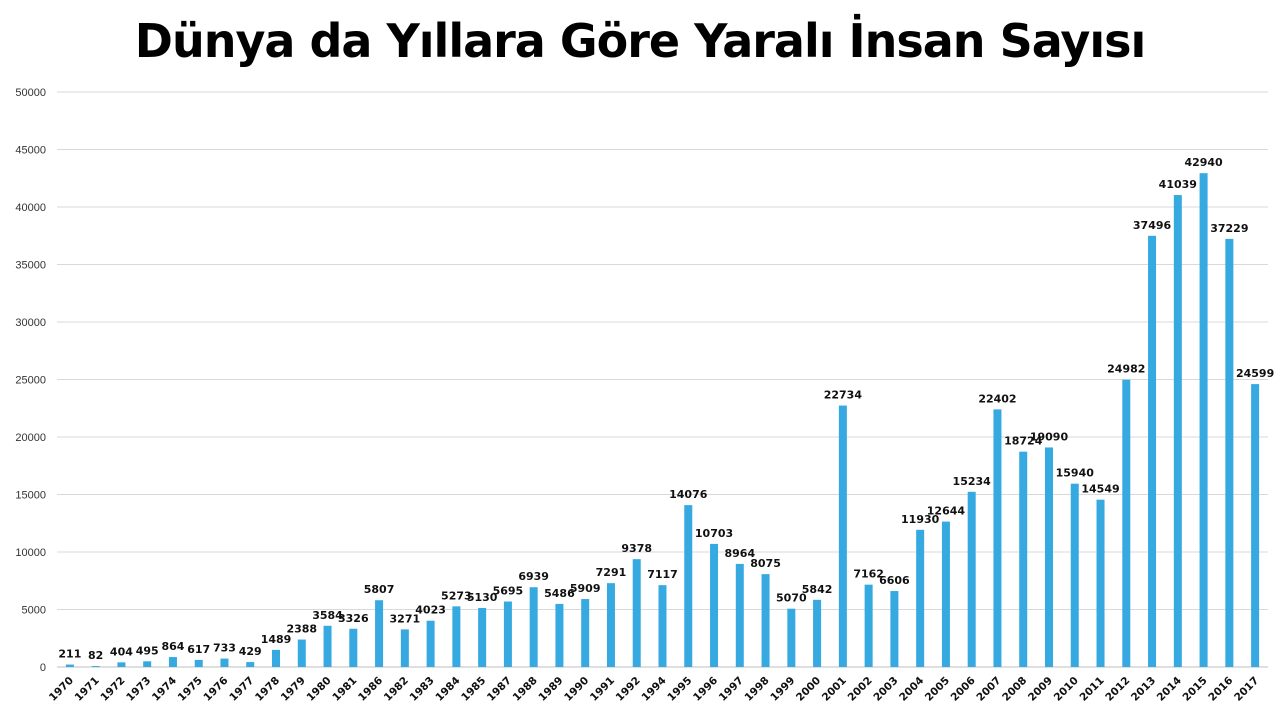  Describe the element at coordinates (456, 595) in the screenshot. I see `data-label: 5273` at that location.